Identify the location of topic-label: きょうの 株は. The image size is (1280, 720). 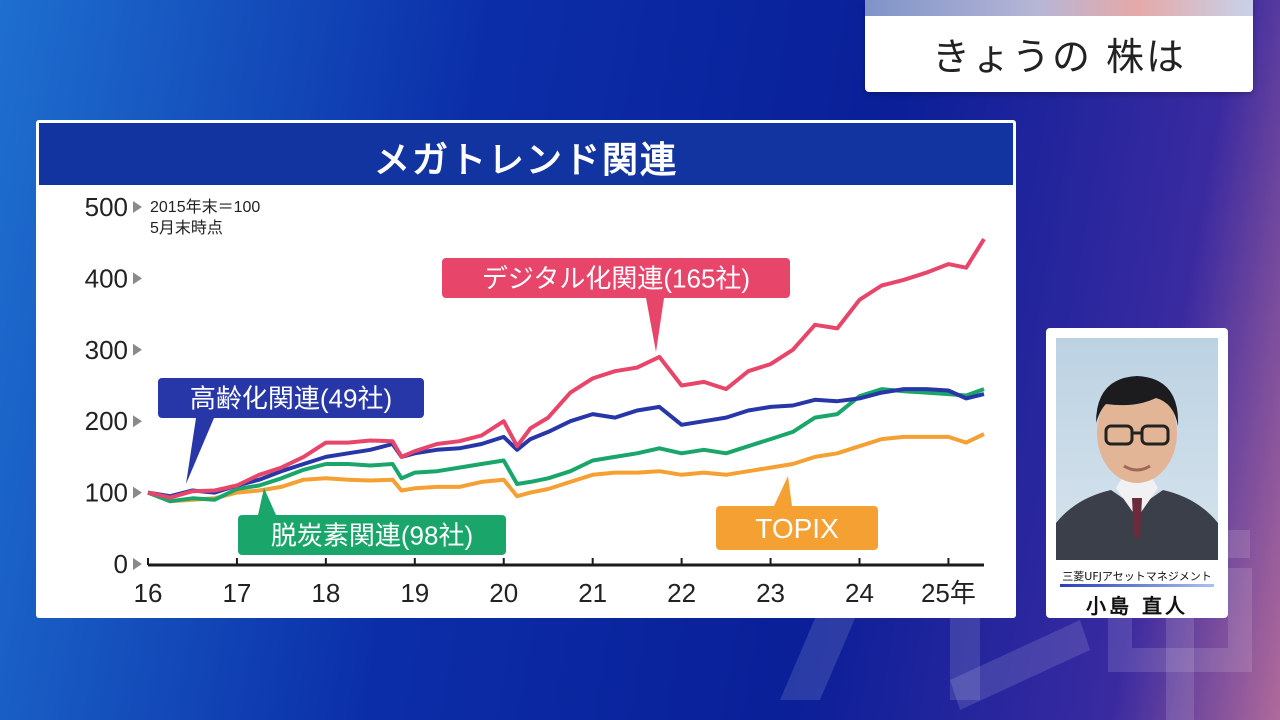
(1059, 57).